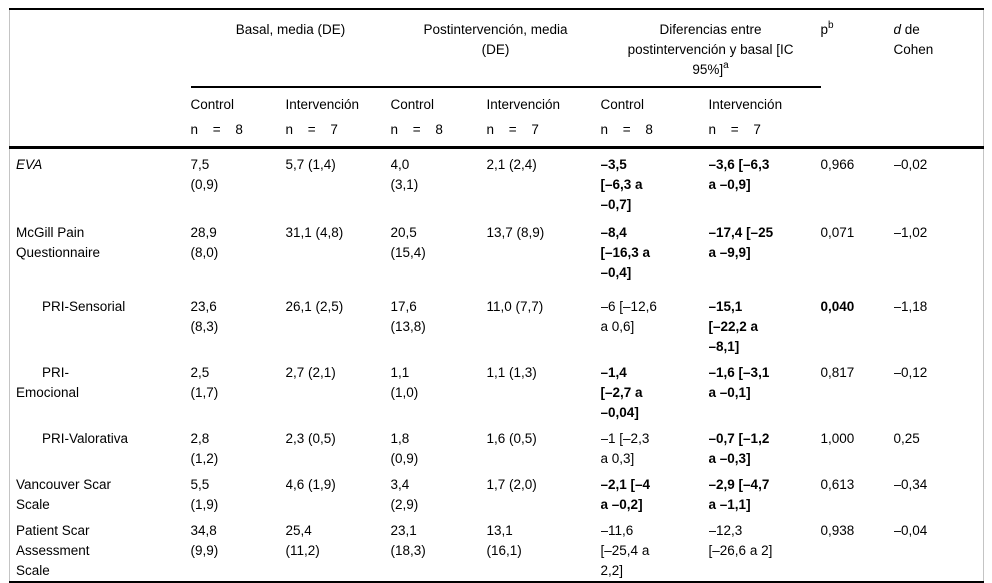  Describe the element at coordinates (438, 118) in the screenshot. I see `subheader-post-control: Control n = 8` at that location.